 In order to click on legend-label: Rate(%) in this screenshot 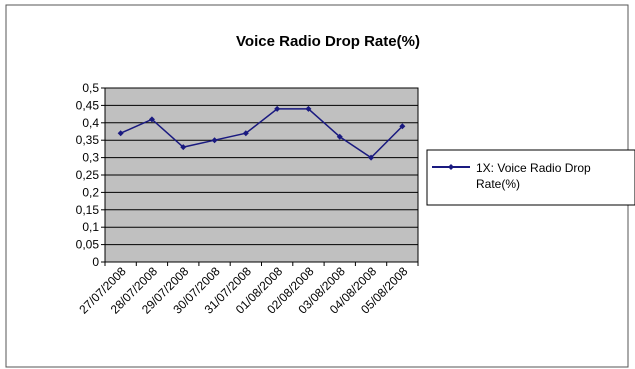, I will do `click(498, 184)`.